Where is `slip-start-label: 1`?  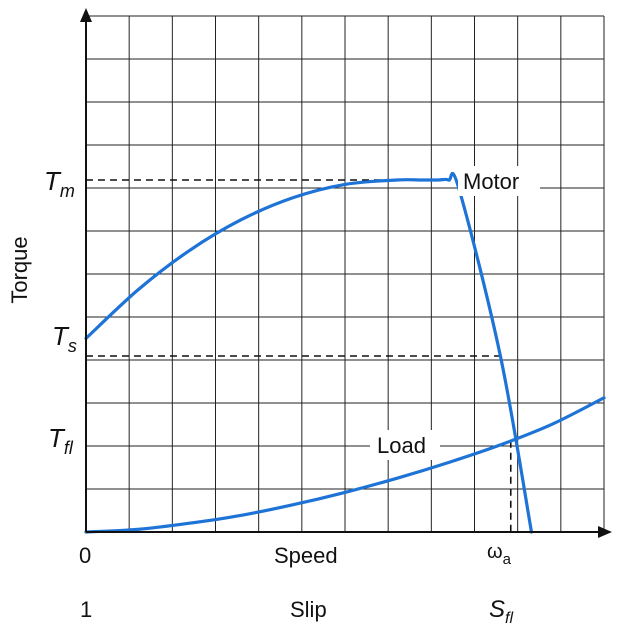
slip-start-label: 1 is located at coordinates (86, 609).